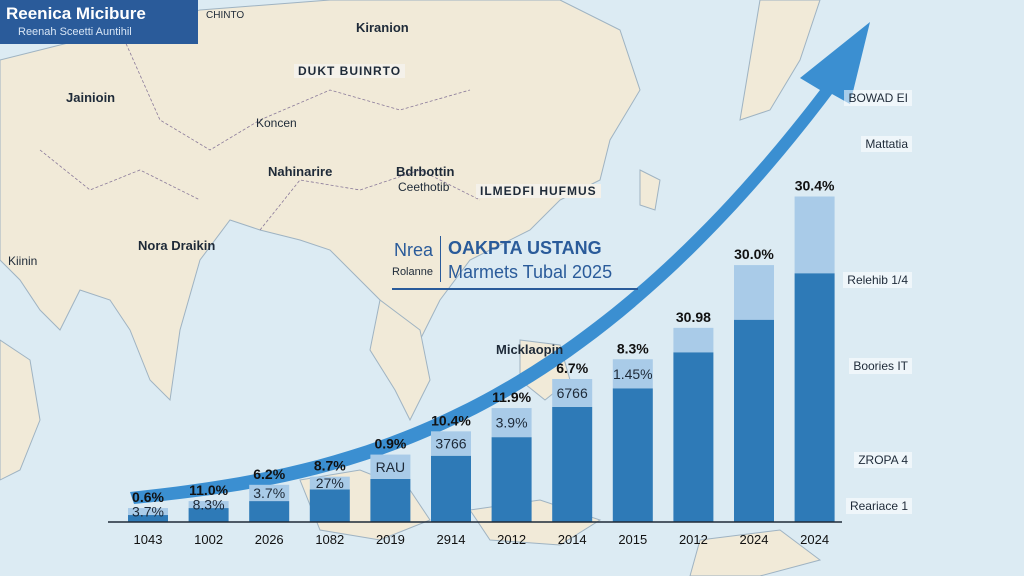 Image resolution: width=1024 pixels, height=576 pixels. Describe the element at coordinates (814, 235) in the screenshot. I see `bar-12-top` at that location.